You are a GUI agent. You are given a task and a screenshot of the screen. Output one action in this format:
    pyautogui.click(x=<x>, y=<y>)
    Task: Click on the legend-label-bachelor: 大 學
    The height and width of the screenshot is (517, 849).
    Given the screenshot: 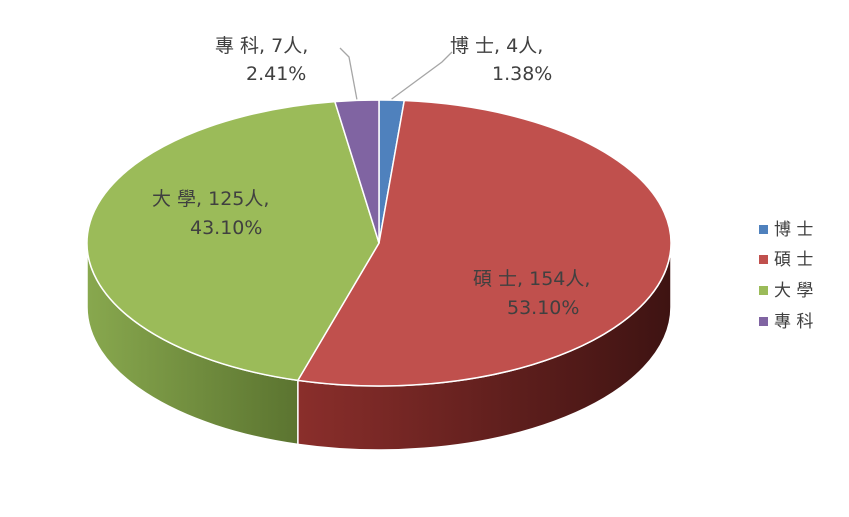 What is the action you would take?
    pyautogui.click(x=793, y=291)
    